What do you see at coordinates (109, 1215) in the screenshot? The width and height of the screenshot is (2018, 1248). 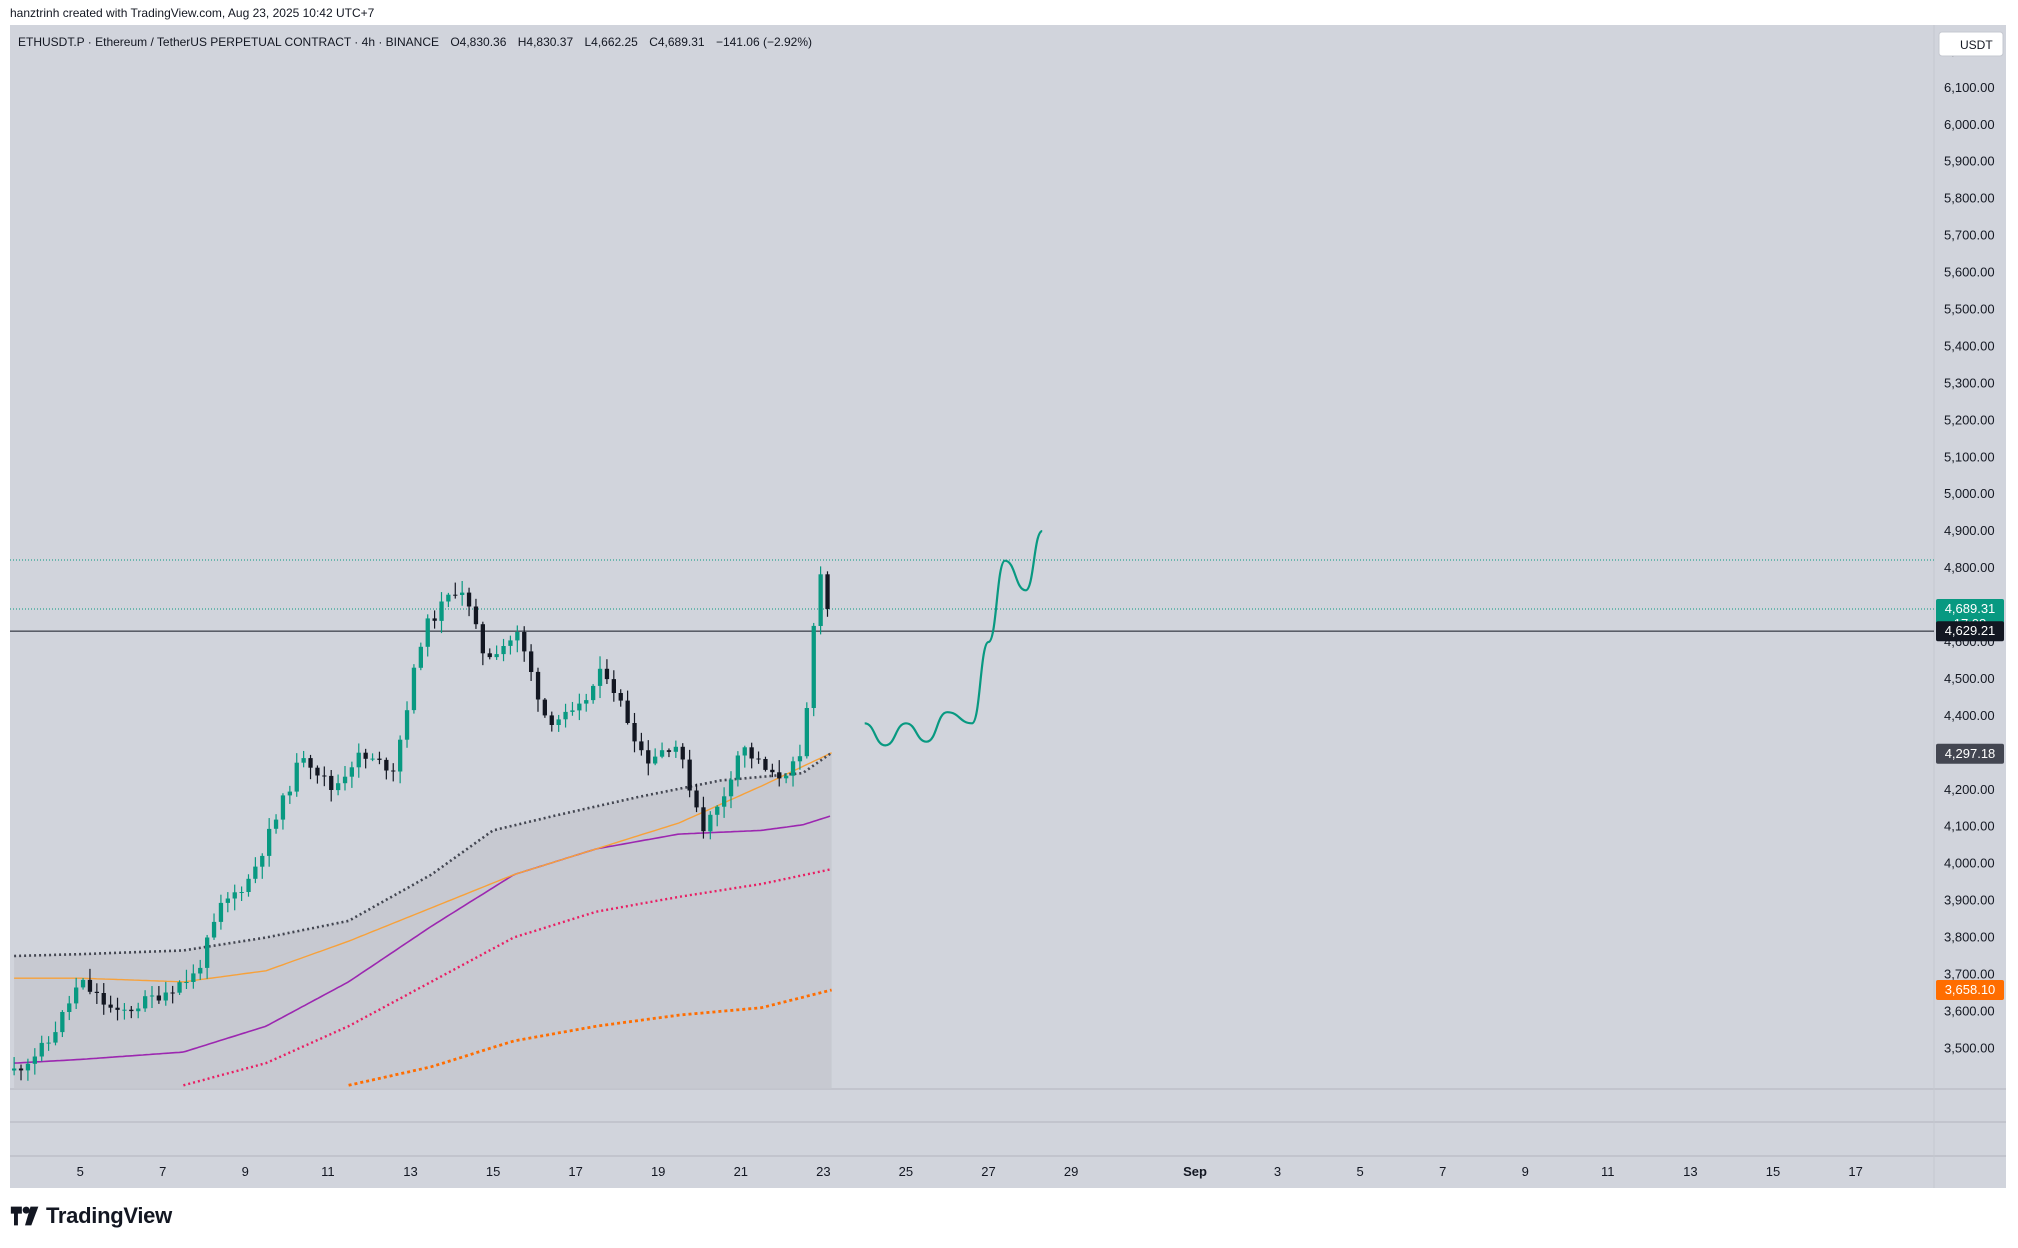 I see `tradingview-wordmark: TradingView` at bounding box center [109, 1215].